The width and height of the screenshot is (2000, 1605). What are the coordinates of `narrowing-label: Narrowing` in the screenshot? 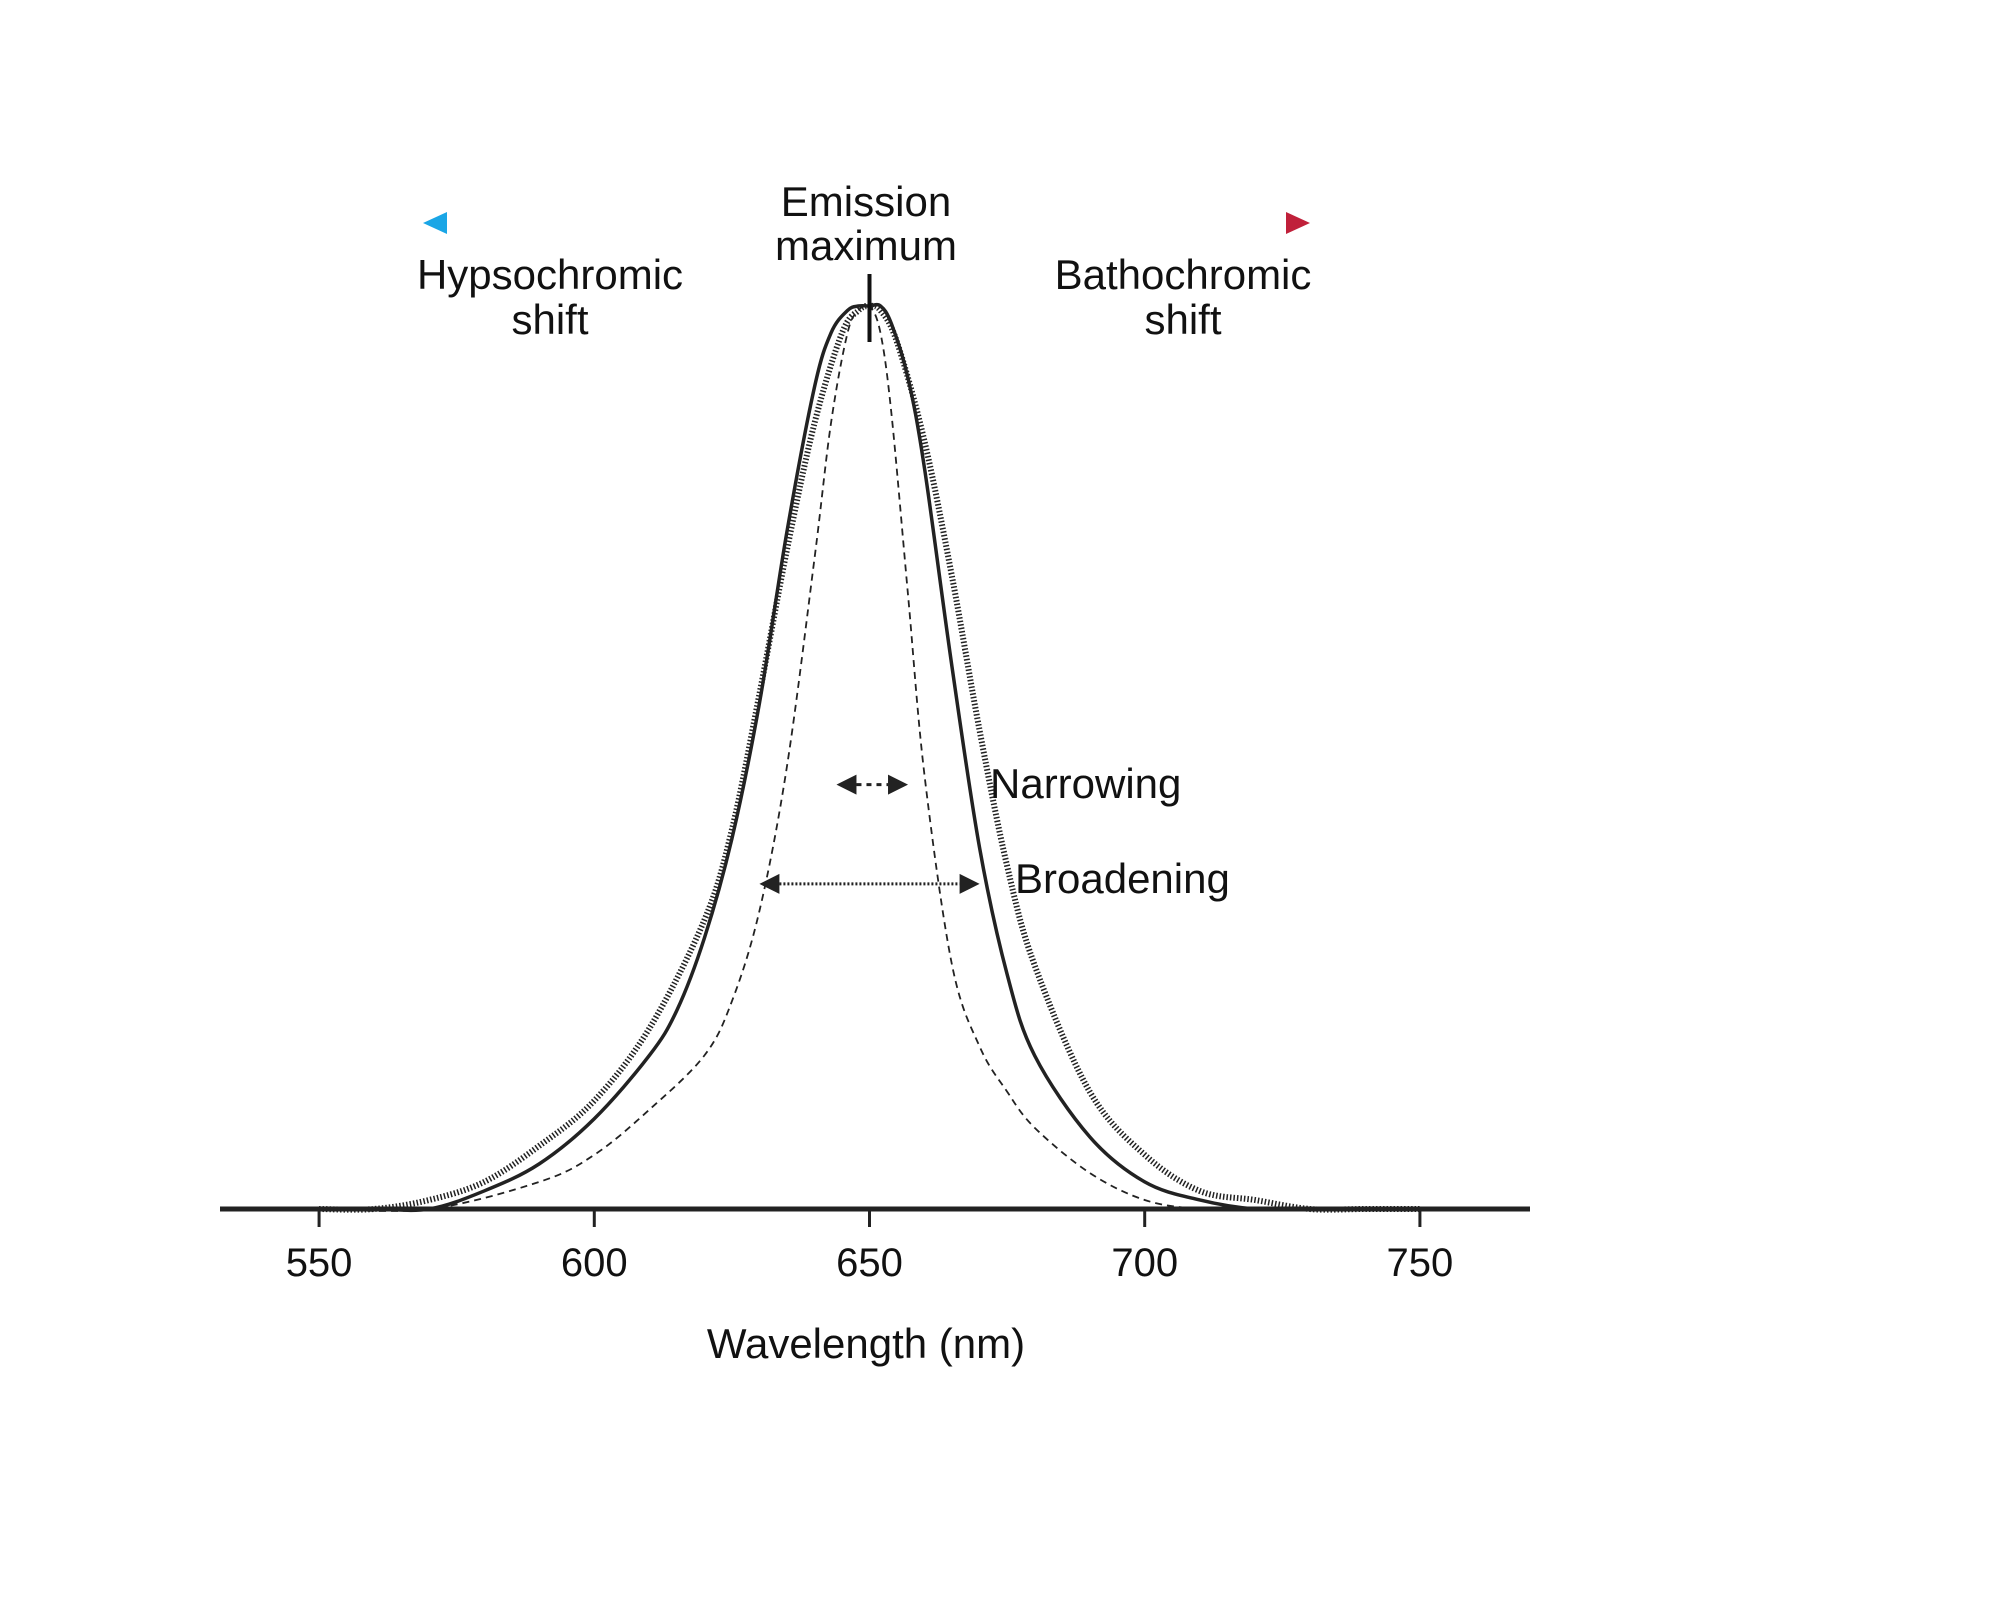 It's located at (1085, 783).